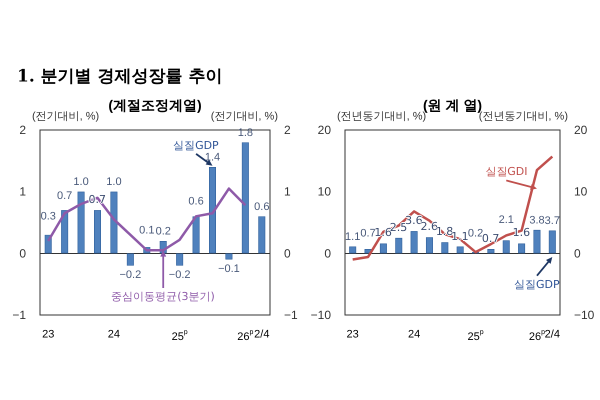 The height and width of the screenshot is (400, 600). What do you see at coordinates (22, 130) in the screenshot?
I see `y-tick-label: 2` at bounding box center [22, 130].